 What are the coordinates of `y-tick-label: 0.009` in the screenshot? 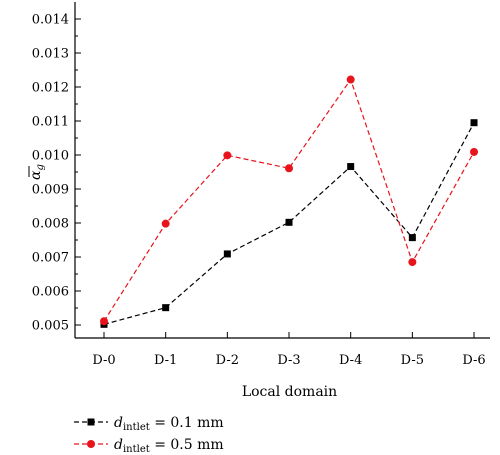 It's located at (50, 190).